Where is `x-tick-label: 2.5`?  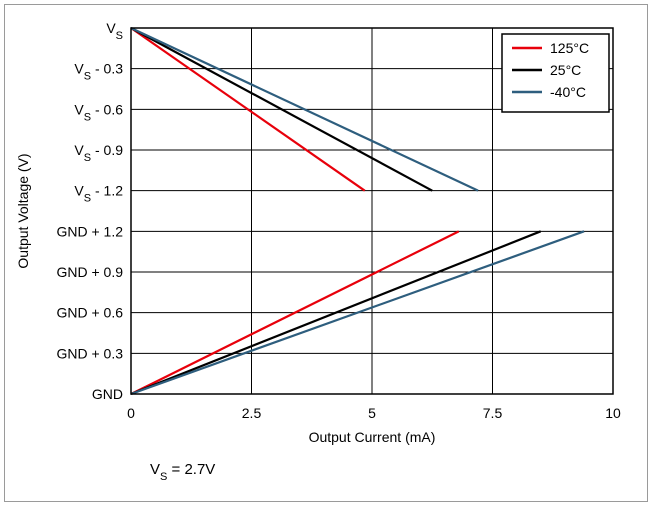 x-tick-label: 2.5 is located at coordinates (252, 413).